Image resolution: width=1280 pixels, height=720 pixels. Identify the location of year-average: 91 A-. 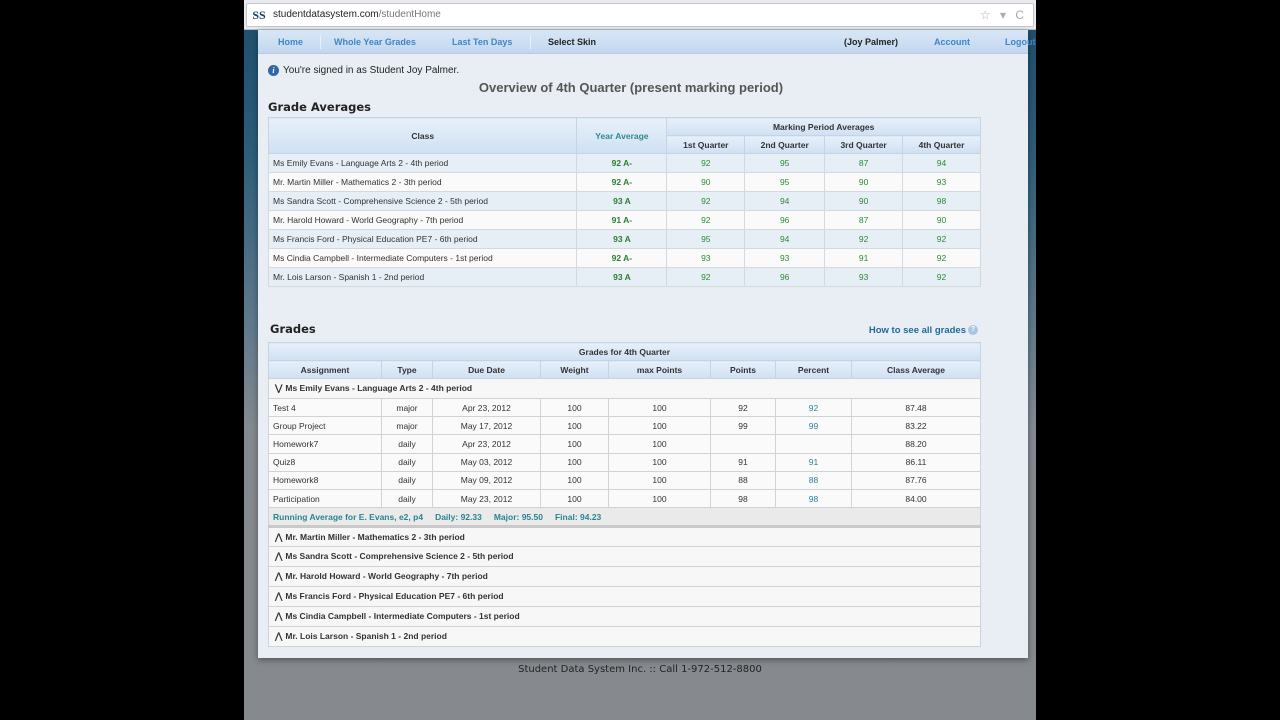
(622, 220).